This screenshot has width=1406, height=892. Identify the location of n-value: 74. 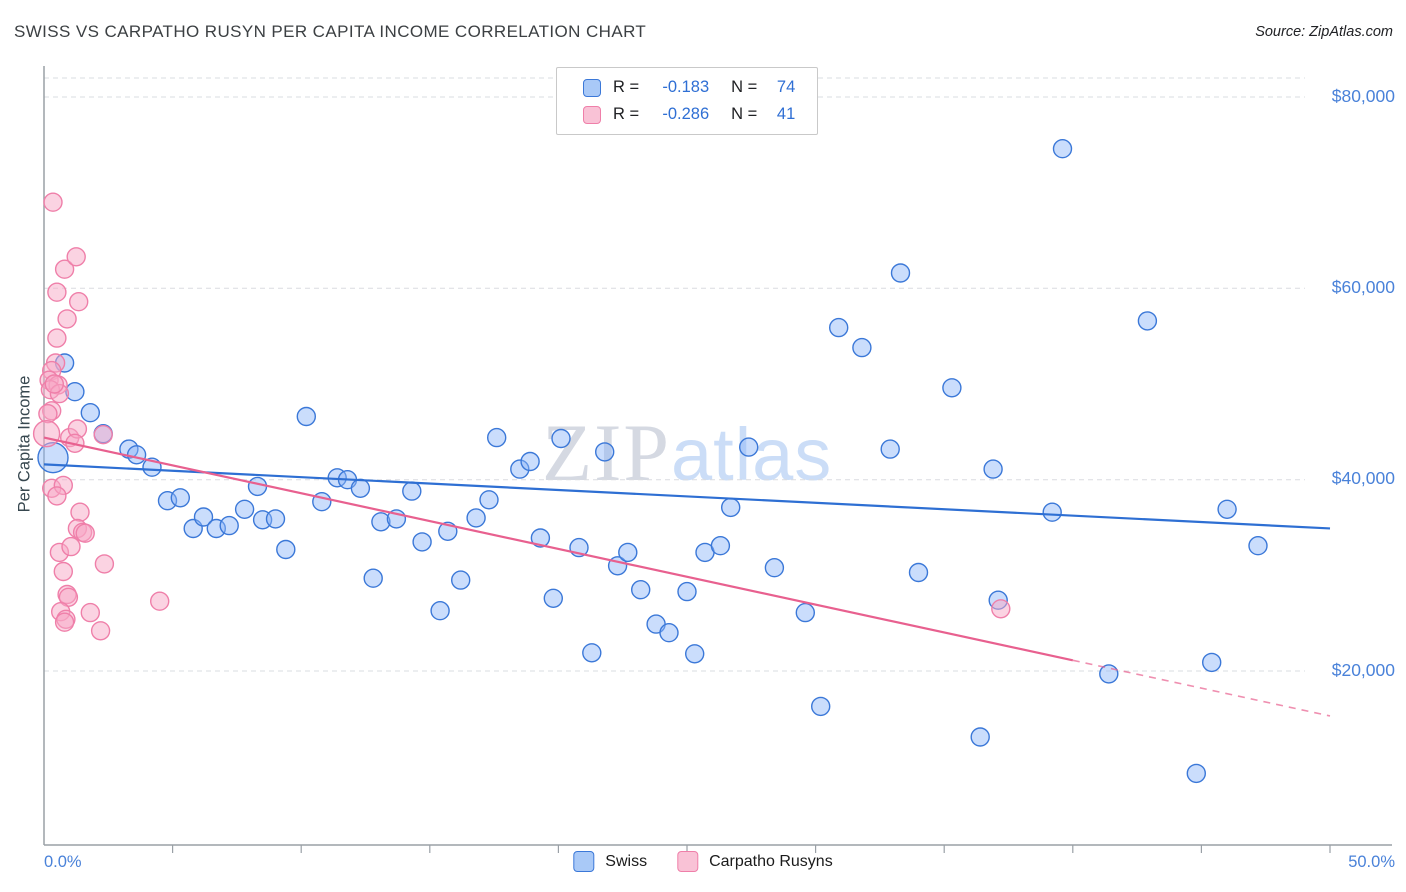
(786, 87).